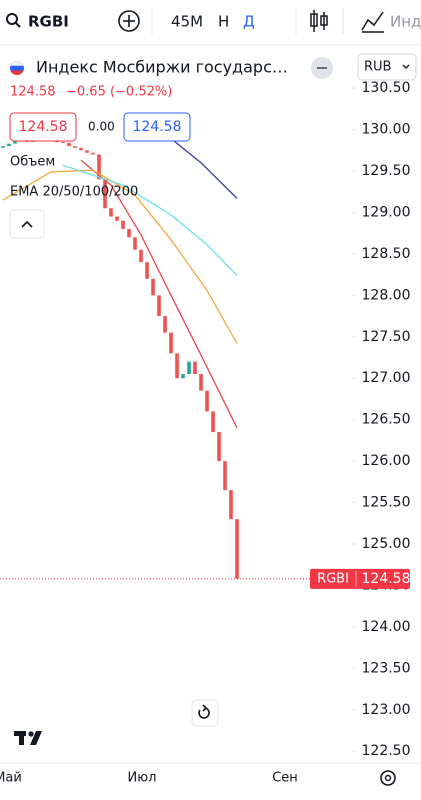  Describe the element at coordinates (285, 778) in the screenshot. I see `x-tick-label: Сен` at that location.